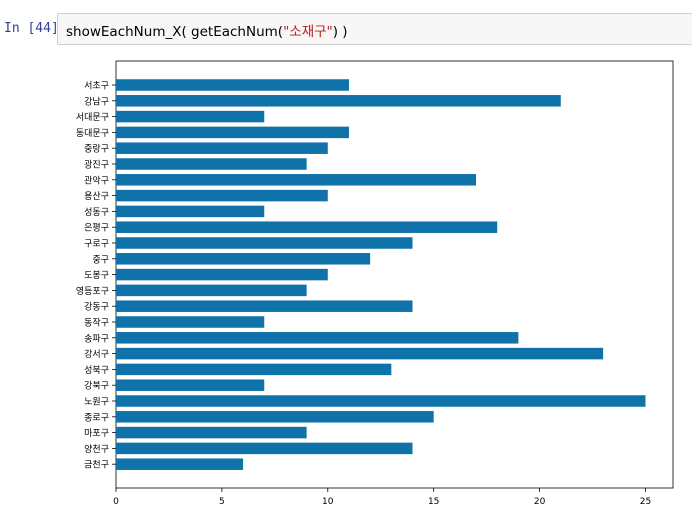 The image size is (692, 523). I want to click on y-tick-label: 양천구, so click(96, 449).